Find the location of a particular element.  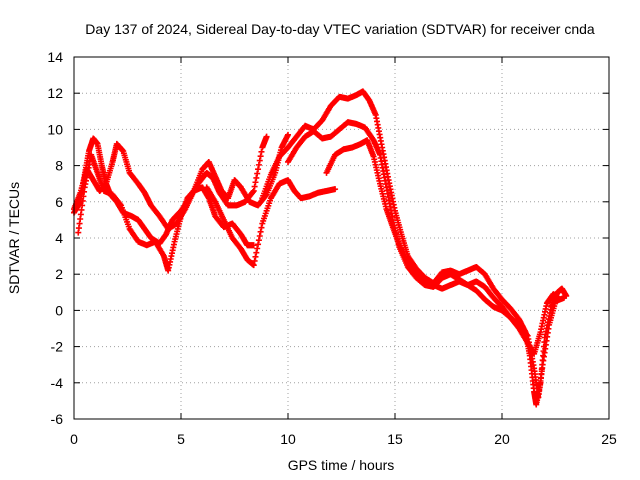

x-tick-label: 0 is located at coordinates (74, 439).